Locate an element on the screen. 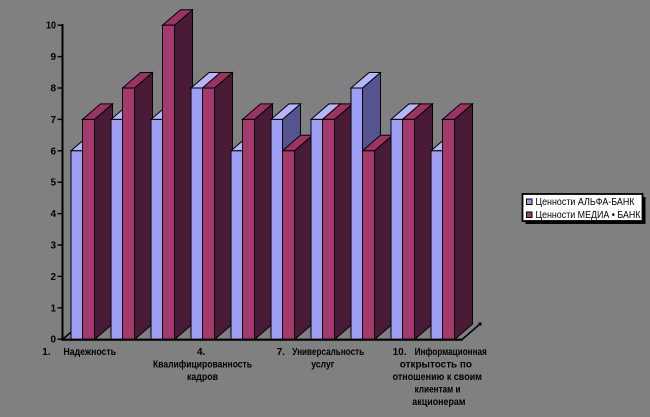  svg-text: 7. is located at coordinates (281, 352).